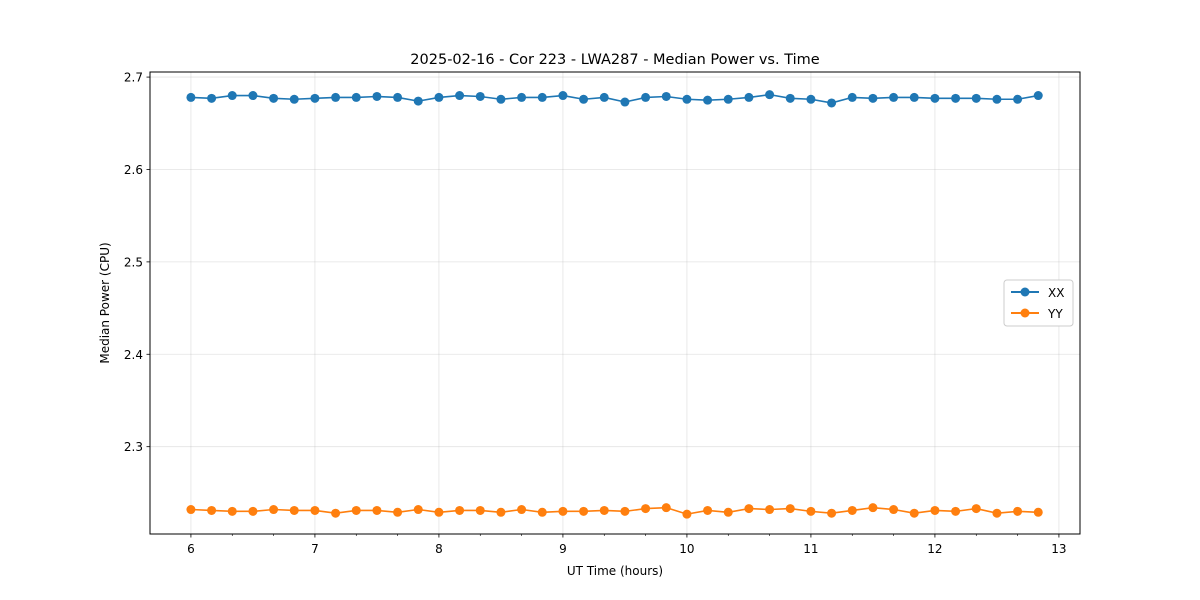 The image size is (1200, 600). I want to click on x-tick-label: 8, so click(439, 549).